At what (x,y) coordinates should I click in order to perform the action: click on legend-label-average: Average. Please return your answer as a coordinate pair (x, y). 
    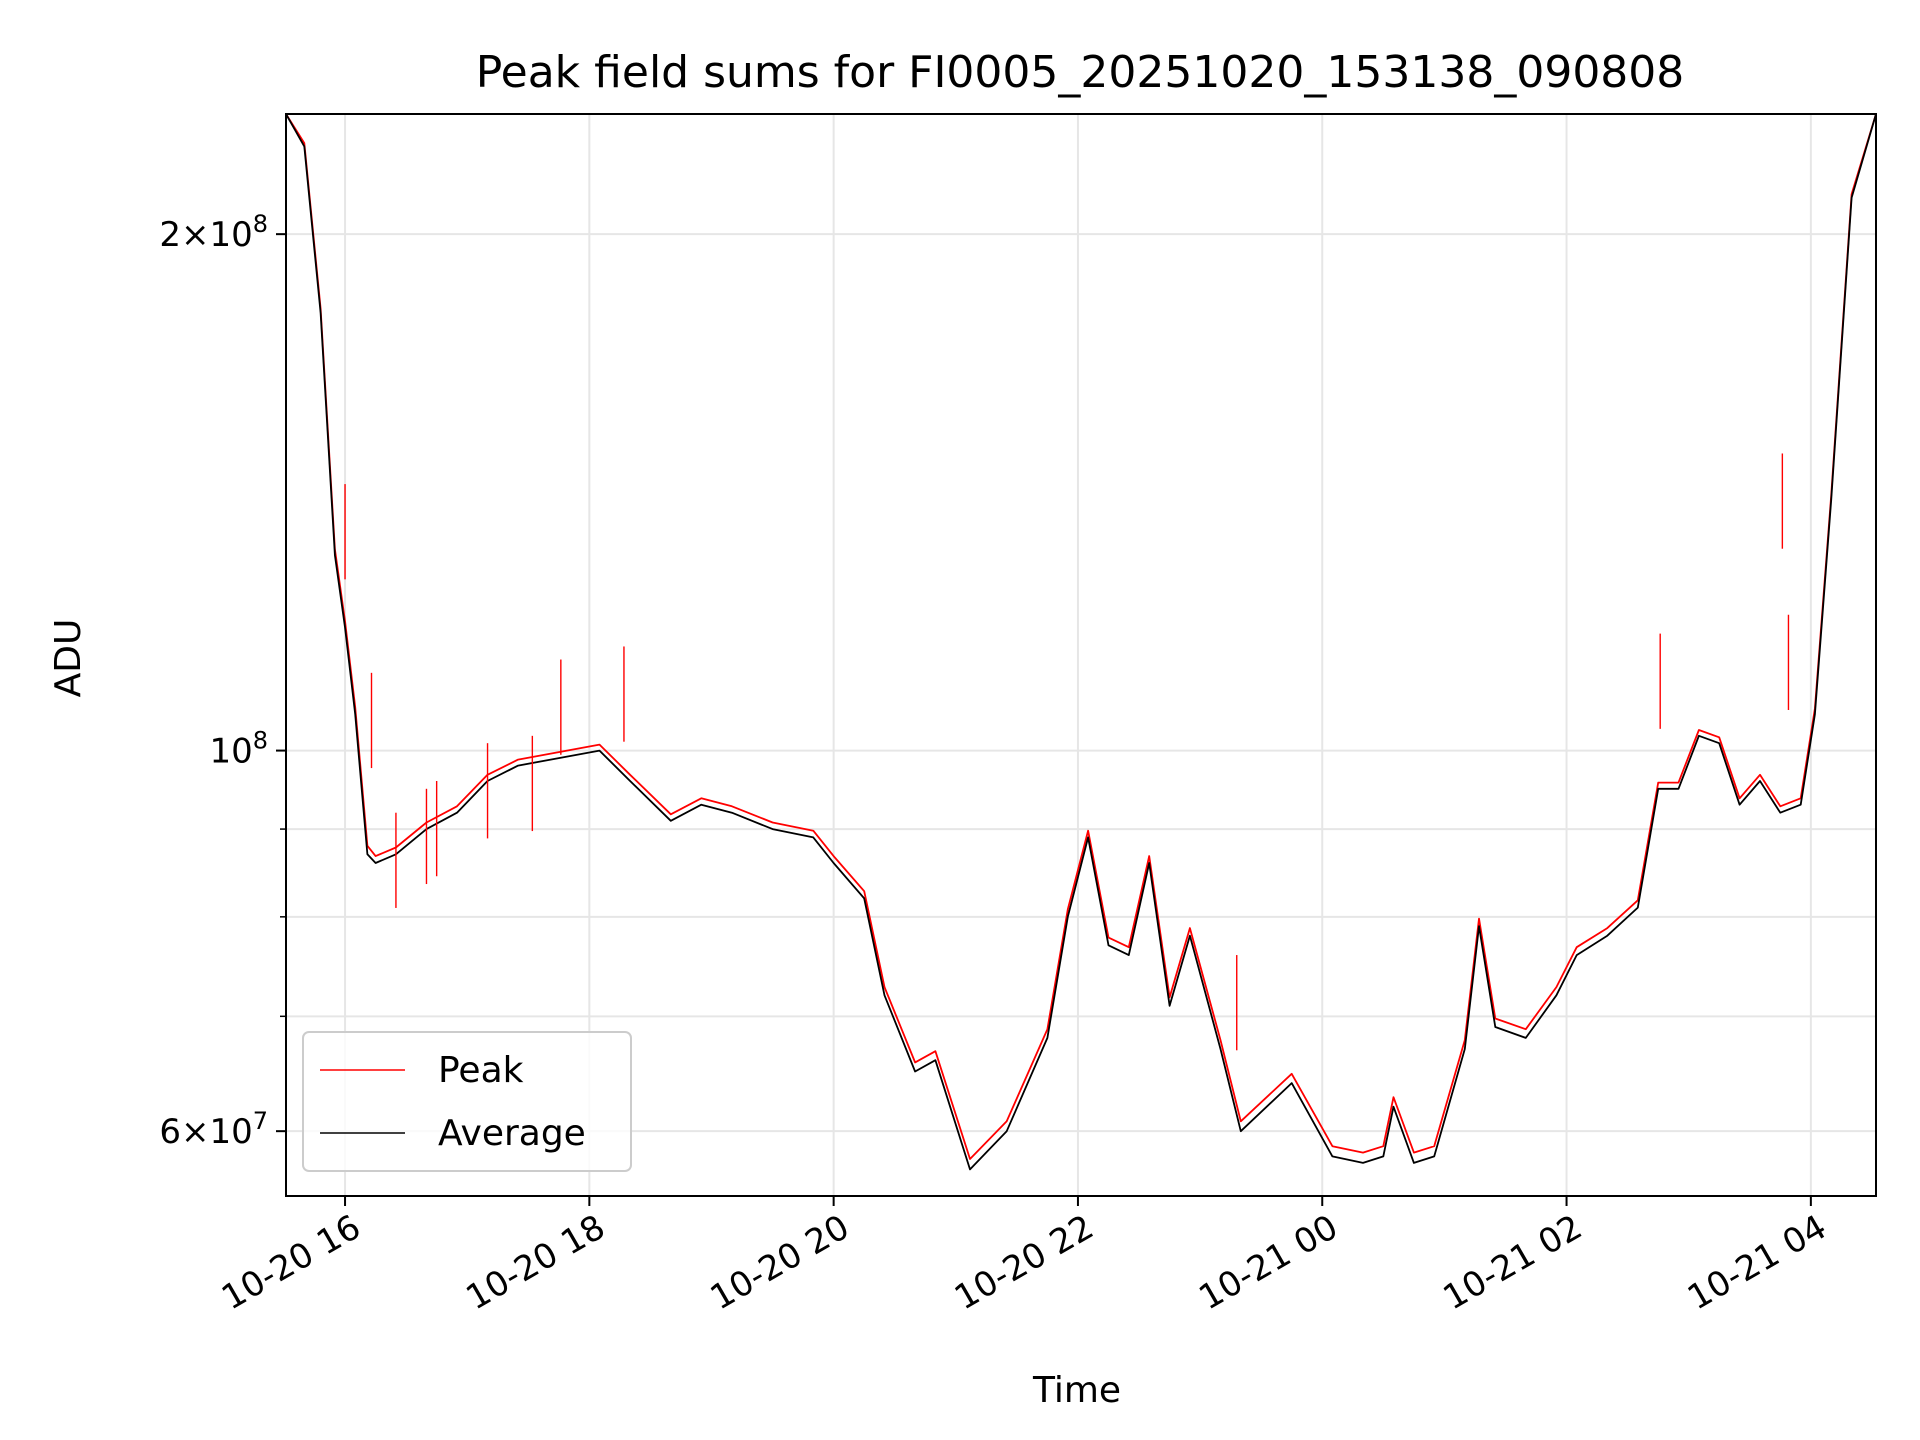
    Looking at the image, I should click on (512, 1133).